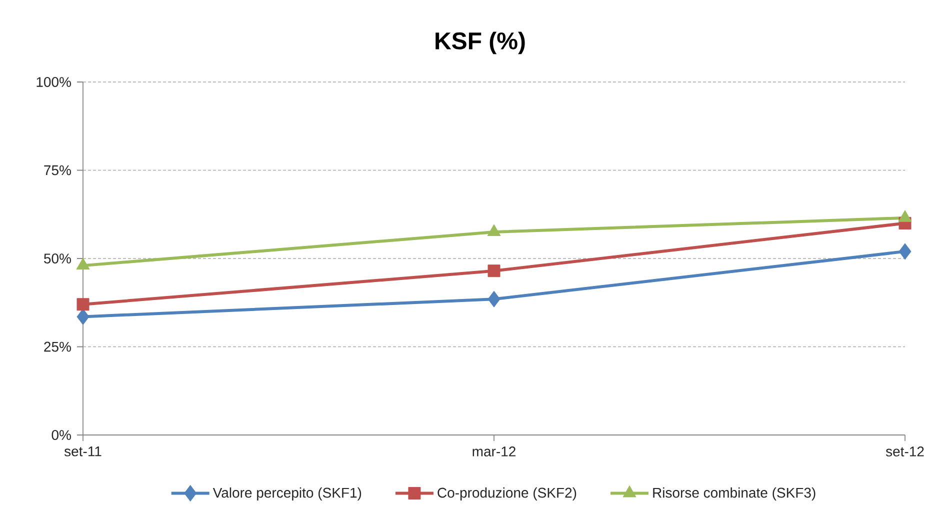 The image size is (941, 515). Describe the element at coordinates (494, 451) in the screenshot. I see `x-tick-label: mar-12` at that location.